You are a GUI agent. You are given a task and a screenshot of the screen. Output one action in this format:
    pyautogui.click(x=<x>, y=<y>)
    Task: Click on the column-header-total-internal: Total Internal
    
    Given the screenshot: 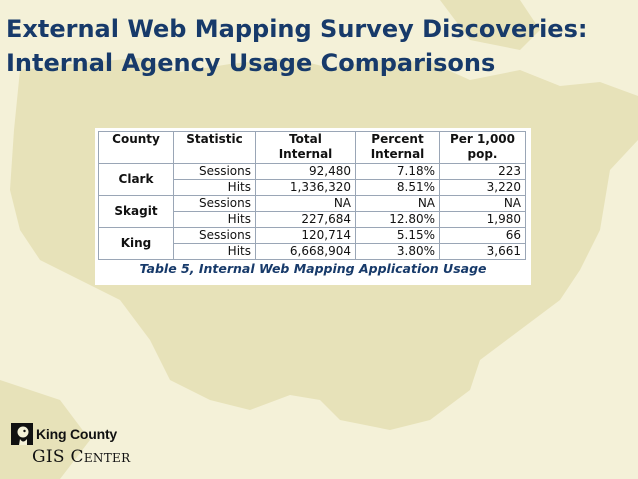 What is the action you would take?
    pyautogui.click(x=305, y=147)
    